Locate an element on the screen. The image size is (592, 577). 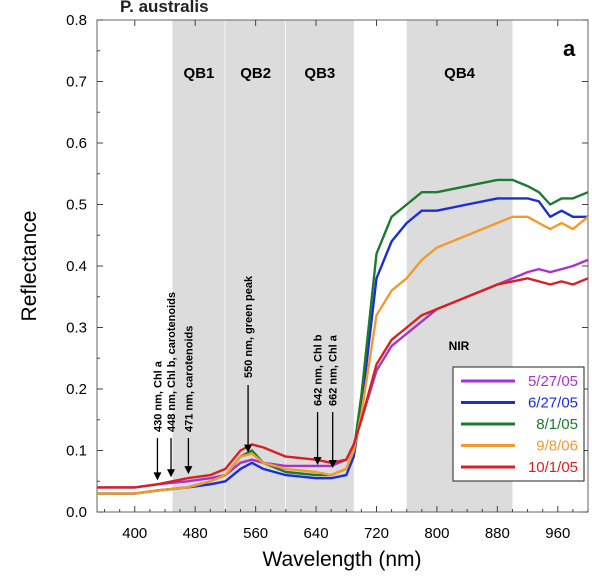
band-qb1 is located at coordinates (199, 266).